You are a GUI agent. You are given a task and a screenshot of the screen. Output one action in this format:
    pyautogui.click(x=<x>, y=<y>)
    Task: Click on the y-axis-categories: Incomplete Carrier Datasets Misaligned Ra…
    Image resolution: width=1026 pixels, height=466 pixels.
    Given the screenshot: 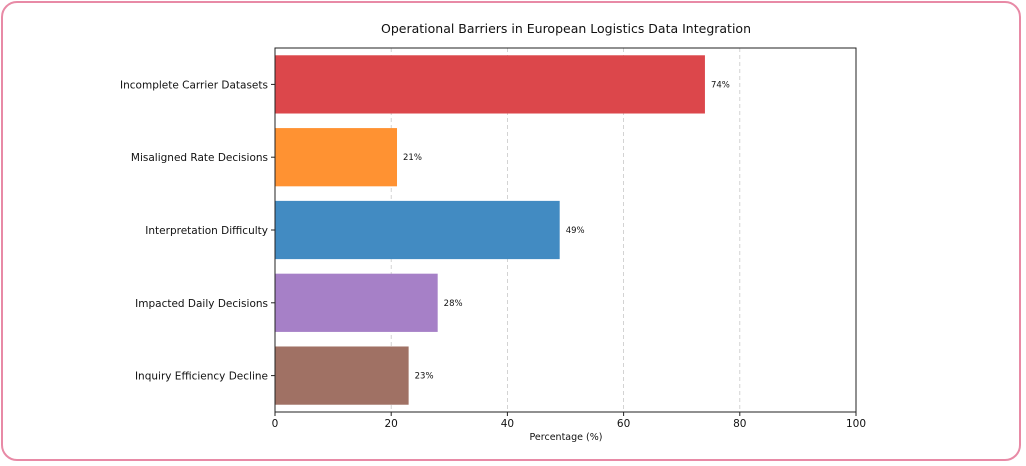 What is the action you would take?
    pyautogui.click(x=197, y=231)
    